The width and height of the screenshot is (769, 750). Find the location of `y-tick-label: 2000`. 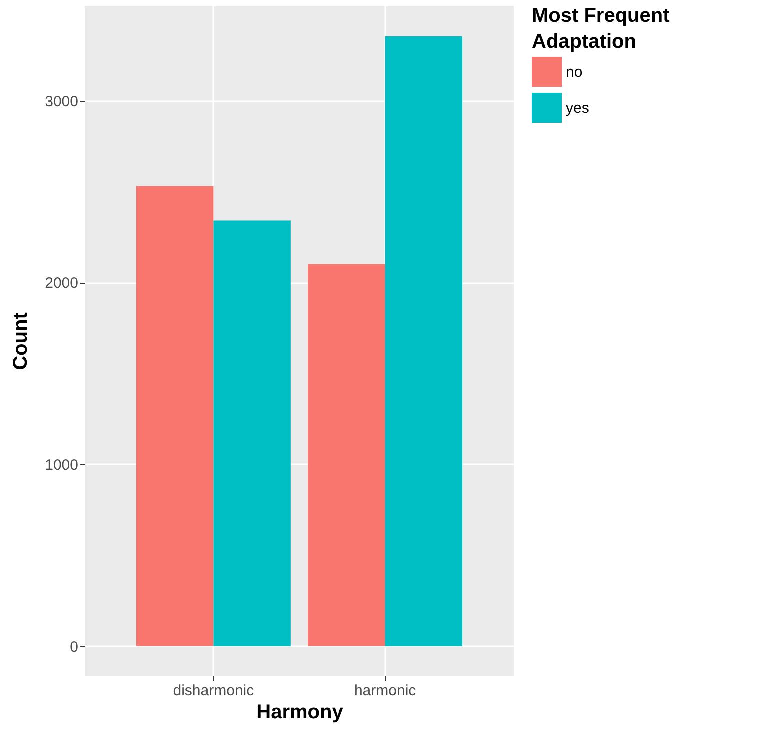

y-tick-label: 2000 is located at coordinates (61, 283).